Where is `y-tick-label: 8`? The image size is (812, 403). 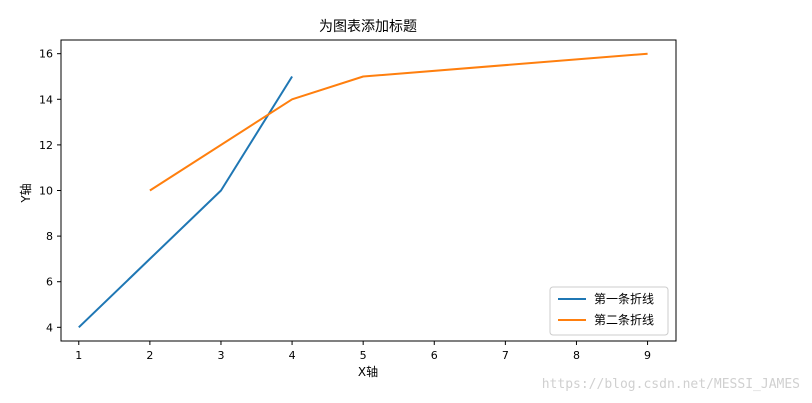 y-tick-label: 8 is located at coordinates (49, 236).